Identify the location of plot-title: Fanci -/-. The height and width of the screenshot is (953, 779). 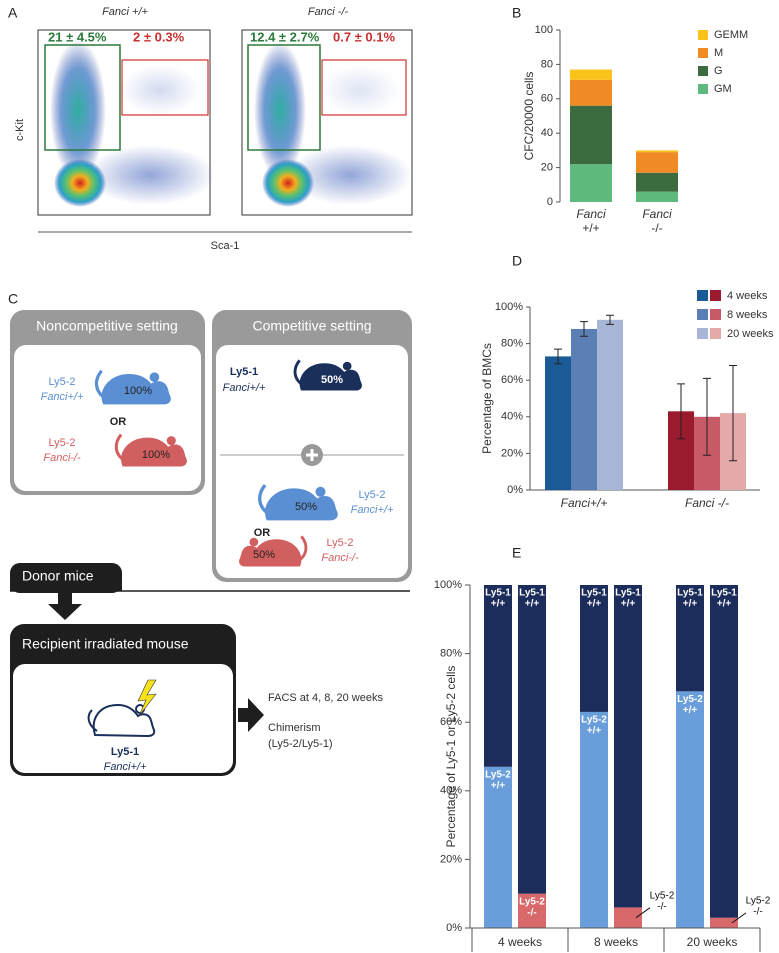
(328, 12).